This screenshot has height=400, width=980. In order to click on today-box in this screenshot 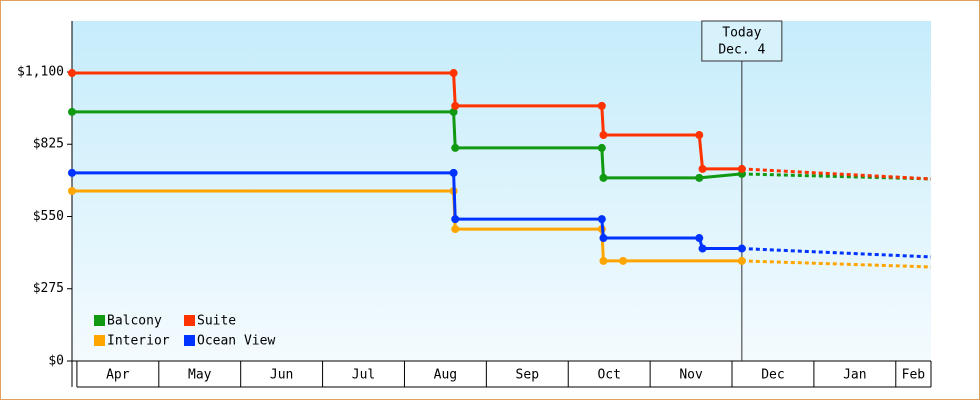, I will do `click(742, 41)`.